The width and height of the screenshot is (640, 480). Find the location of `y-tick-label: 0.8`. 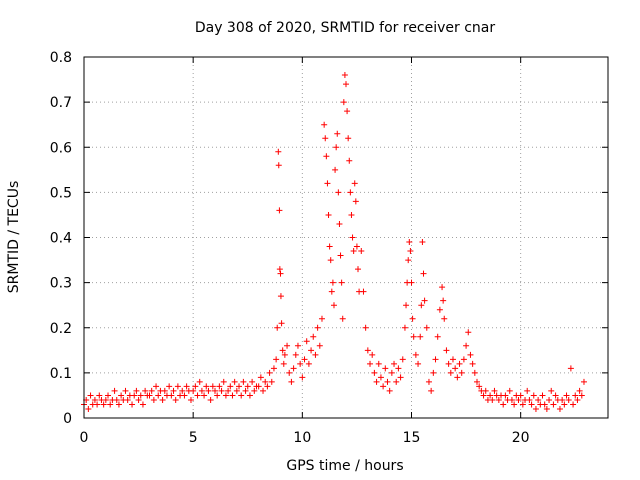

y-tick-label: 0.8 is located at coordinates (61, 58).